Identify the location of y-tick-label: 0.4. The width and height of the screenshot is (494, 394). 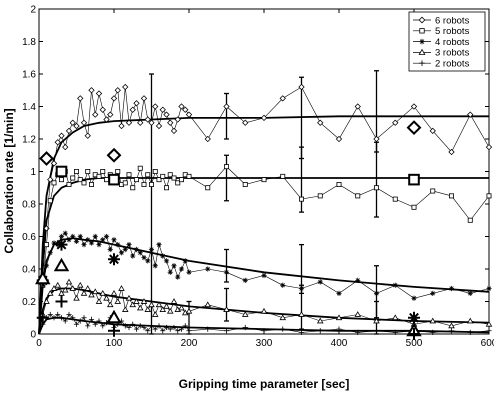
(29, 270).